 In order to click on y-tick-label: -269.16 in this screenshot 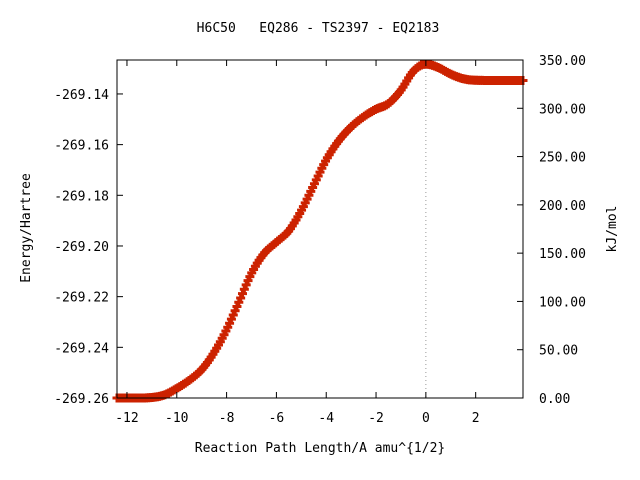, I will do `click(81, 146)`.